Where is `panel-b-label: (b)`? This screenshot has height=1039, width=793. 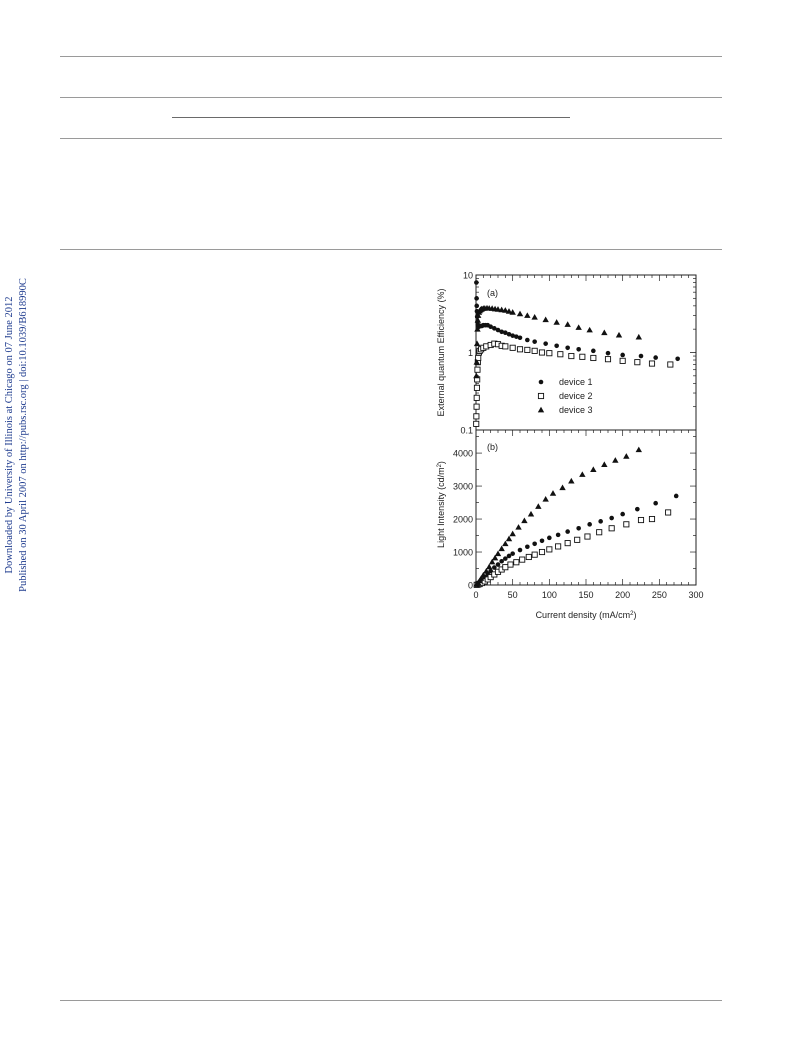
panel-b-label: (b) is located at coordinates (492, 447).